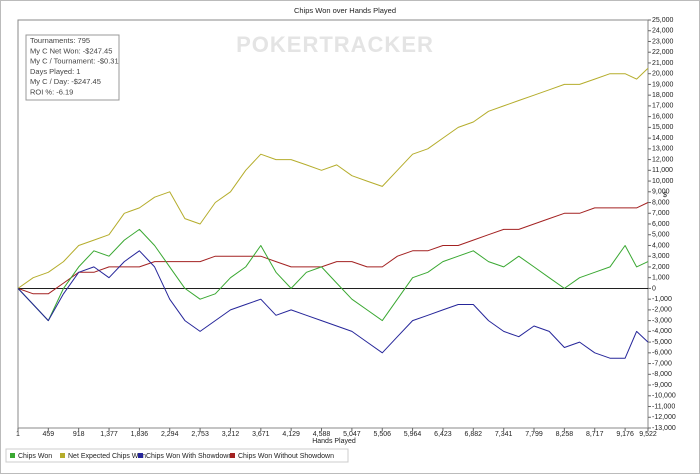 The image size is (700, 474). I want to click on watermark: POKERTRACKER, so click(335, 44).